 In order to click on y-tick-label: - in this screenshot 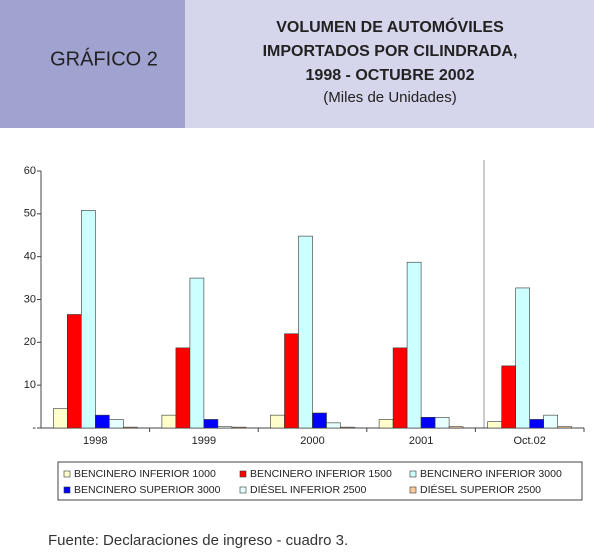, I will do `click(34, 428)`.